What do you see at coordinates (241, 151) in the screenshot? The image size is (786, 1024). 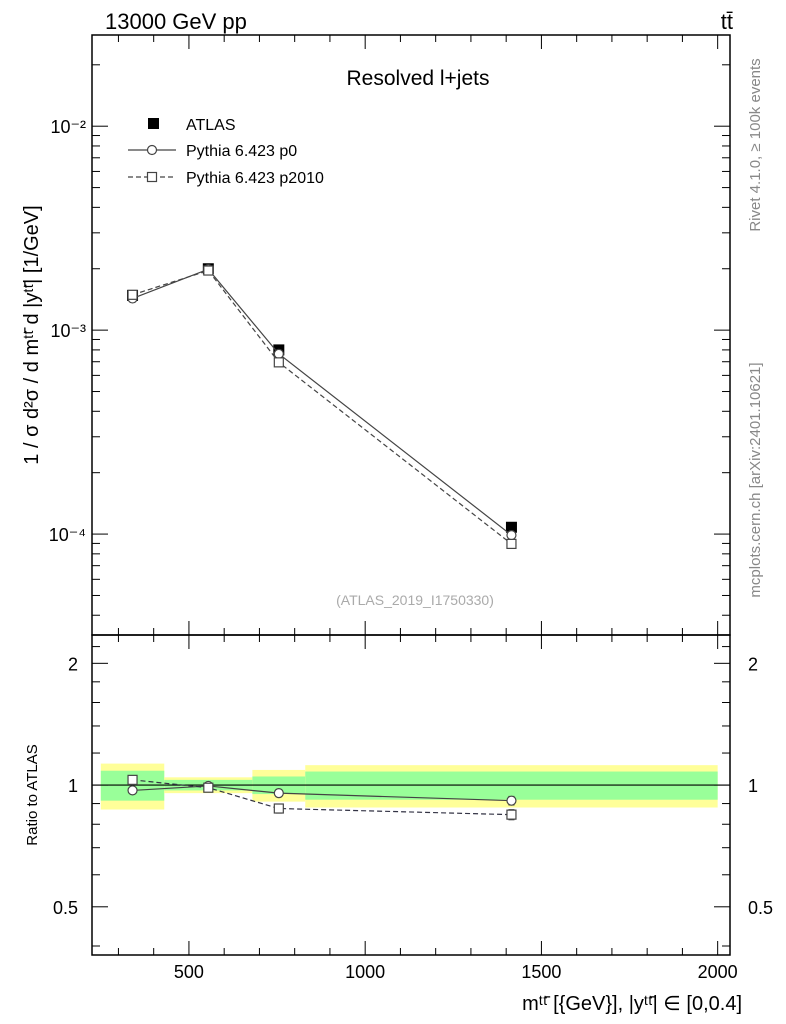 I see `legend-p0-label: Pythia 6.423 p0` at bounding box center [241, 151].